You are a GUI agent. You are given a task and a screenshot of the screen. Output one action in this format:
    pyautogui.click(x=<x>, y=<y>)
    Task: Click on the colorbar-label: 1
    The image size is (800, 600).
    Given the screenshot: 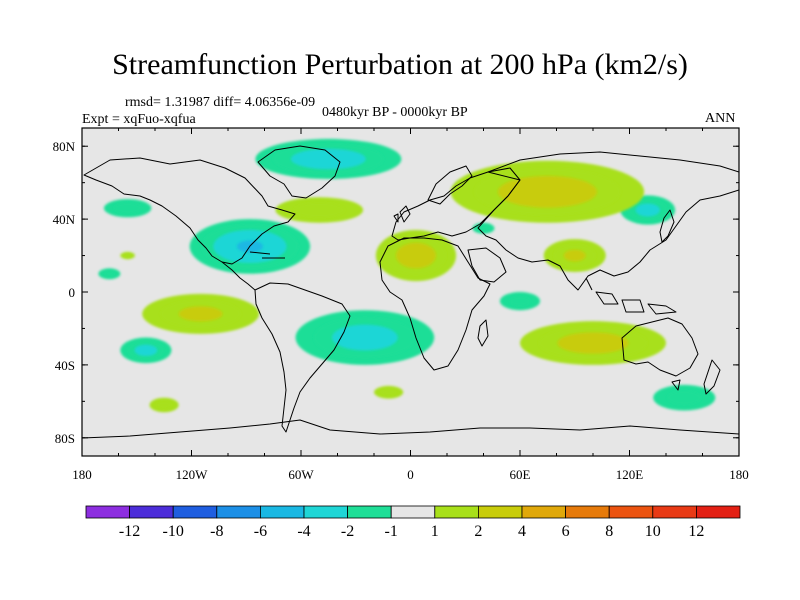 What is the action you would take?
    pyautogui.click(x=435, y=531)
    